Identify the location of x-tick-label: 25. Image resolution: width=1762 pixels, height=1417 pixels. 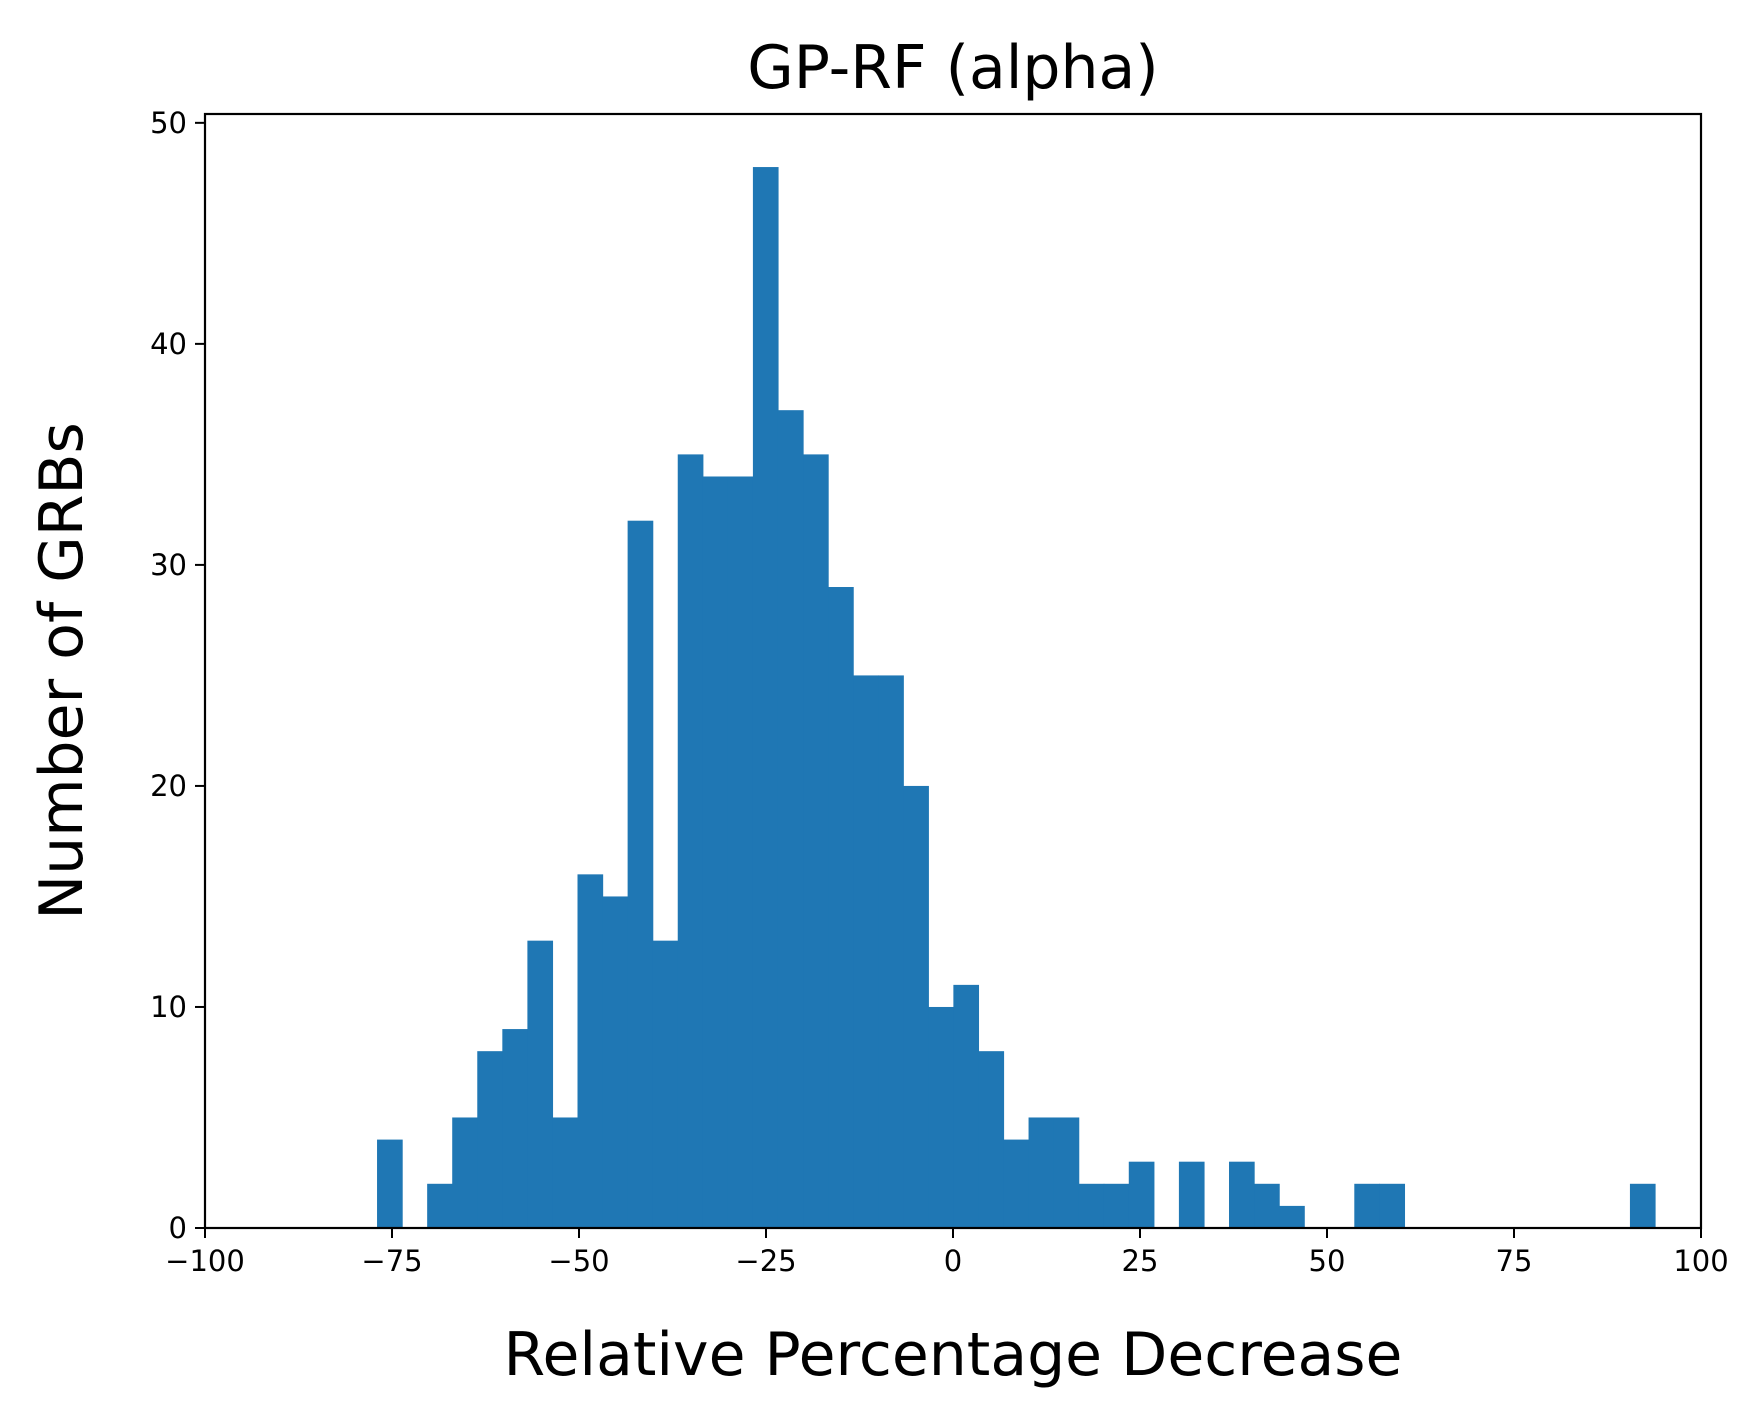
(1140, 1261).